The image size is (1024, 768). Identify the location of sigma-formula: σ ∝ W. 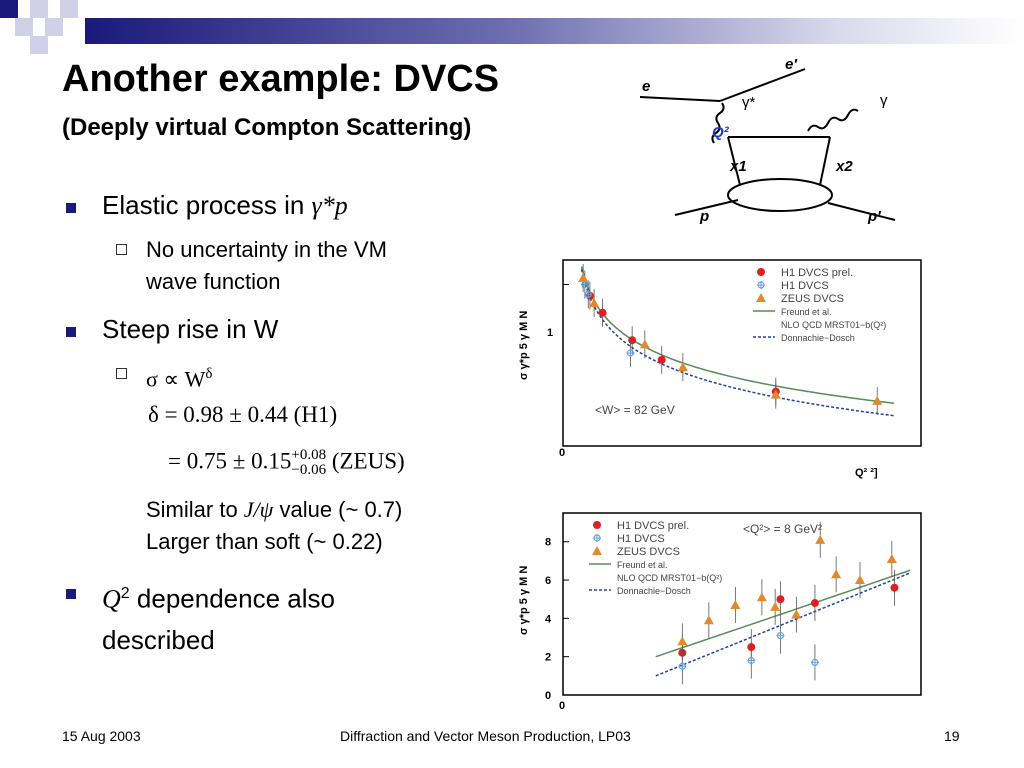
(176, 379).